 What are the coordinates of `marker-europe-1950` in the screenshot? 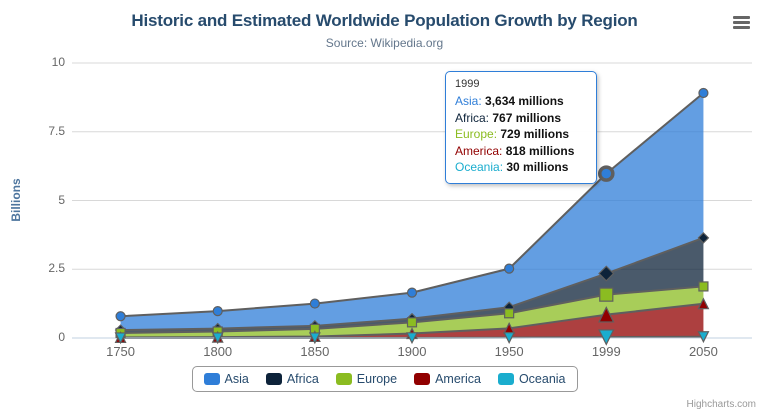 It's located at (509, 313).